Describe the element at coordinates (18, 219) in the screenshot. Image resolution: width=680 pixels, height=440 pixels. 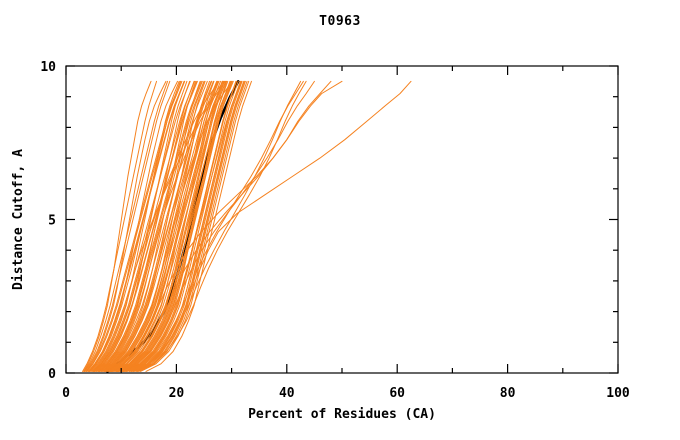
I see `y-axis-label: Distance Cutoff, A` at that location.